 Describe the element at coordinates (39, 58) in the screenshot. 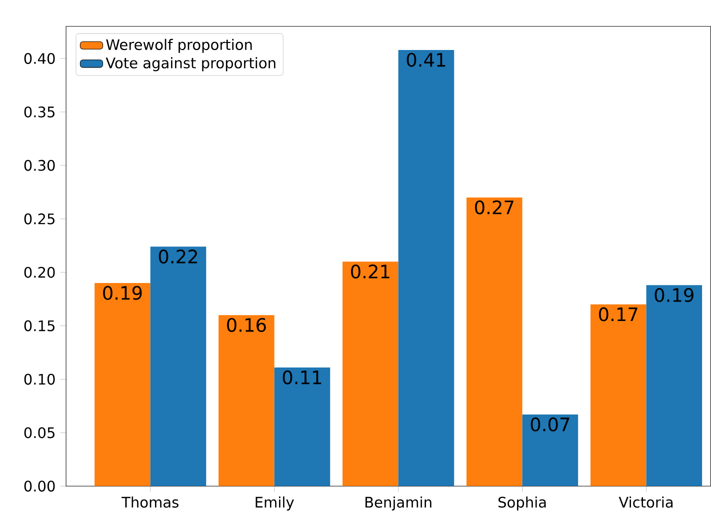

I see `y-tick-label: 0.40` at that location.